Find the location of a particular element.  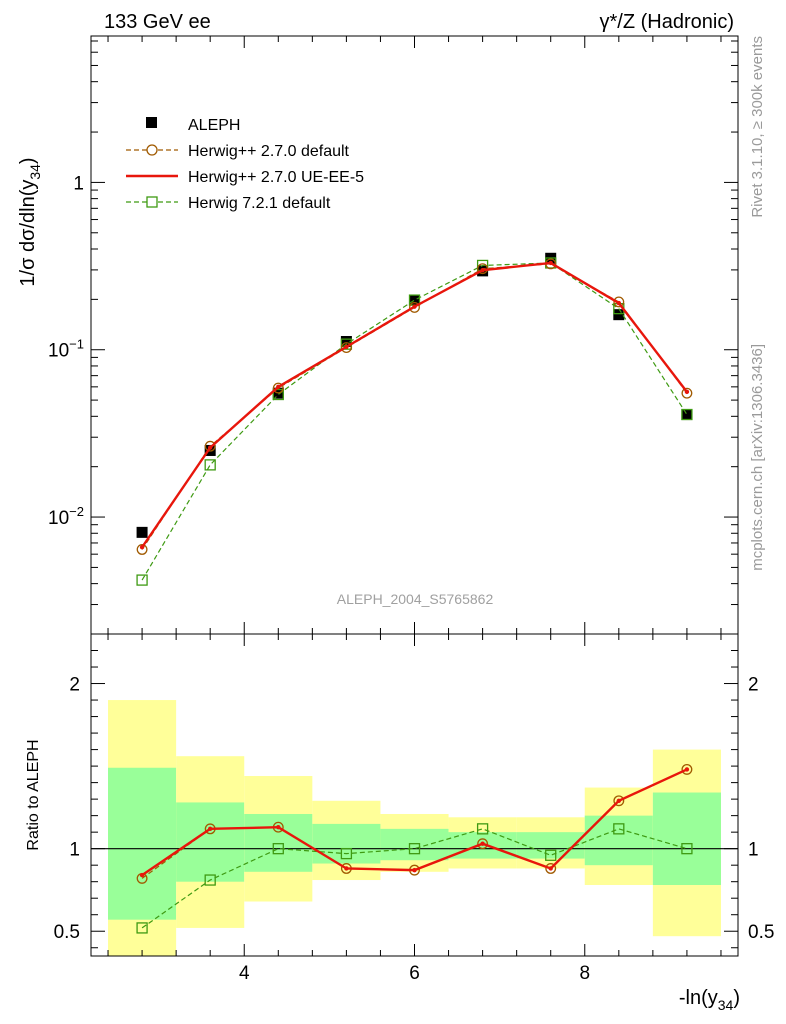

legend-marker-herwig-270-default is located at coordinates (152, 150).